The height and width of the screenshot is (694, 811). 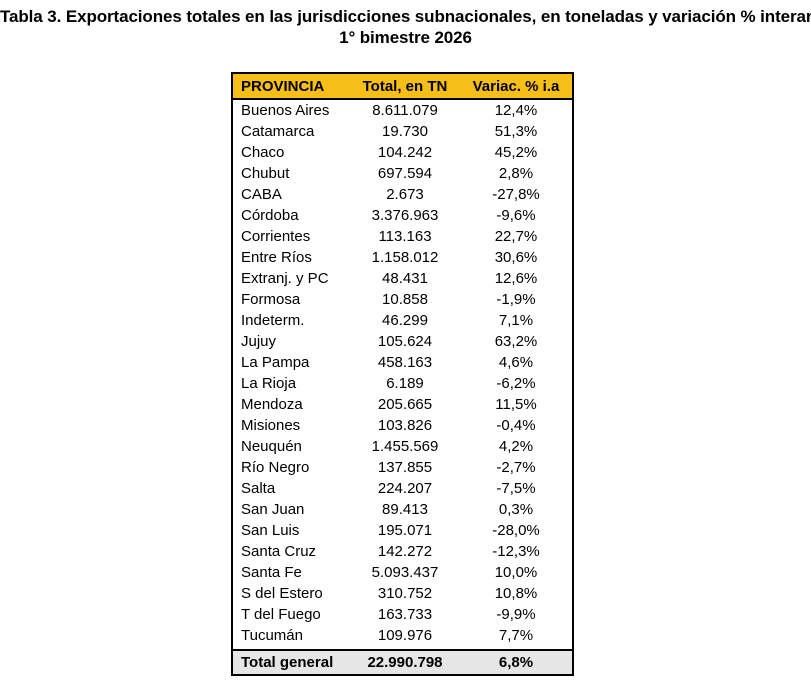 I want to click on total-tn: 163.733, so click(x=405, y=614).